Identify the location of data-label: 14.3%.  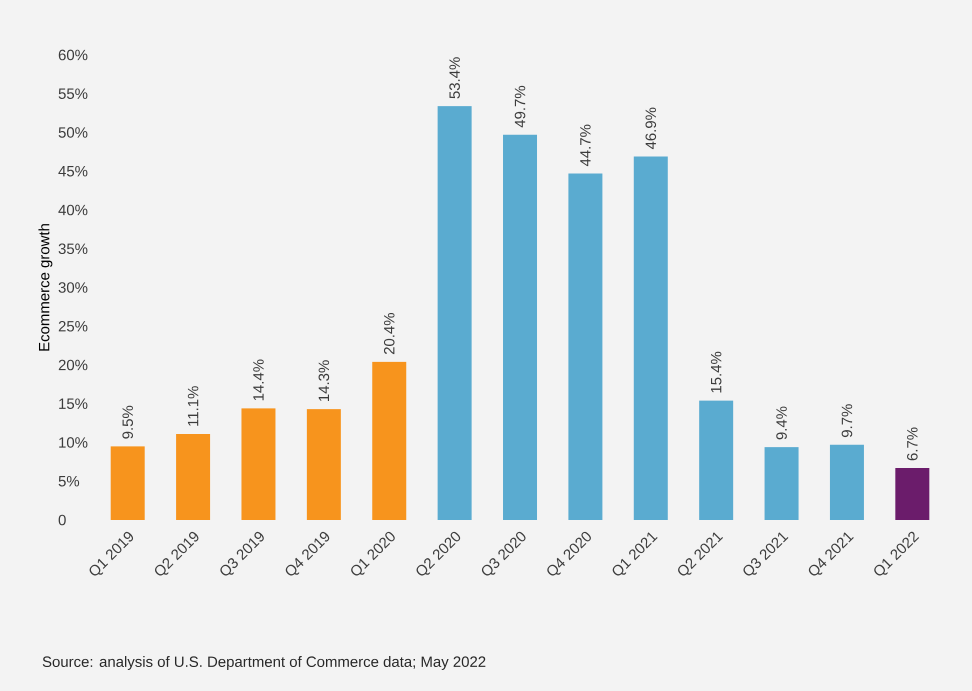
(324, 380).